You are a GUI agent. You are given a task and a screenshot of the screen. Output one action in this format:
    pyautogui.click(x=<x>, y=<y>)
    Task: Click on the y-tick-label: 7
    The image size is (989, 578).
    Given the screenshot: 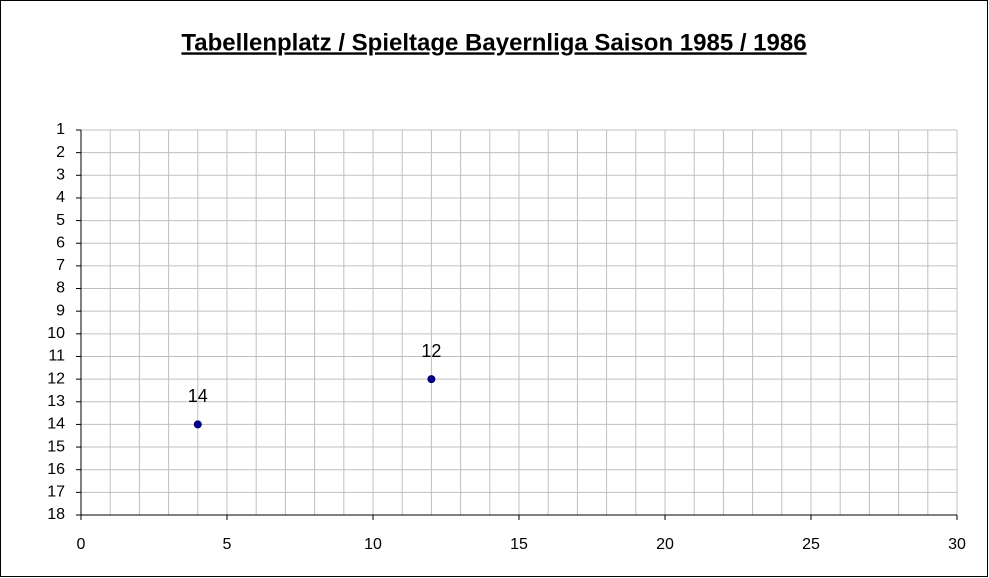 What is the action you would take?
    pyautogui.click(x=60, y=265)
    